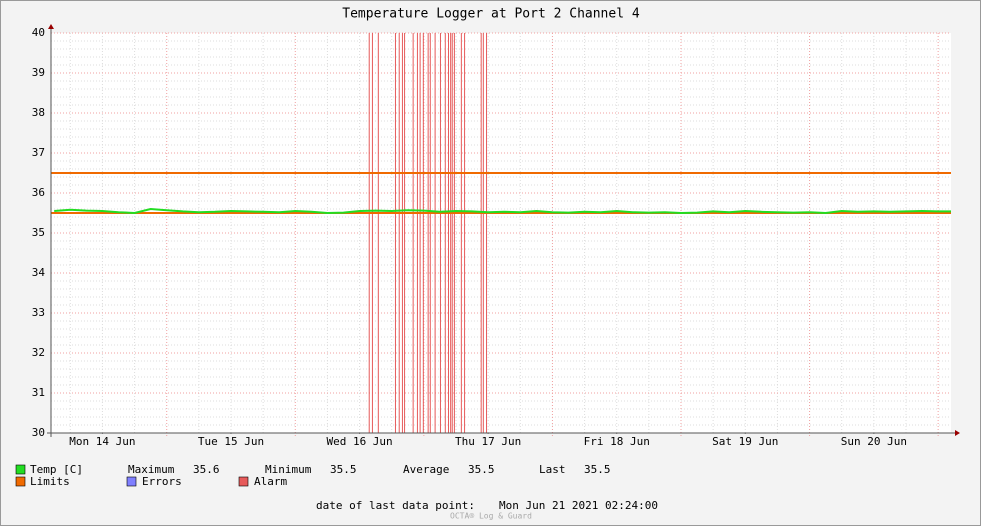  Describe the element at coordinates (491, 516) in the screenshot. I see `footer: OCTA® Log & Guard` at that location.